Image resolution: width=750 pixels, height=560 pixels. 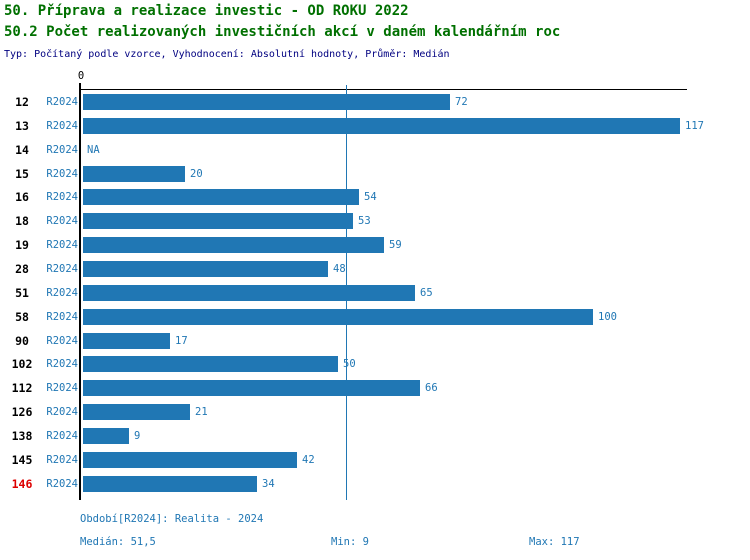 What do you see at coordinates (22, 340) in the screenshot?
I see `row-id-label: 90` at bounding box center [22, 340].